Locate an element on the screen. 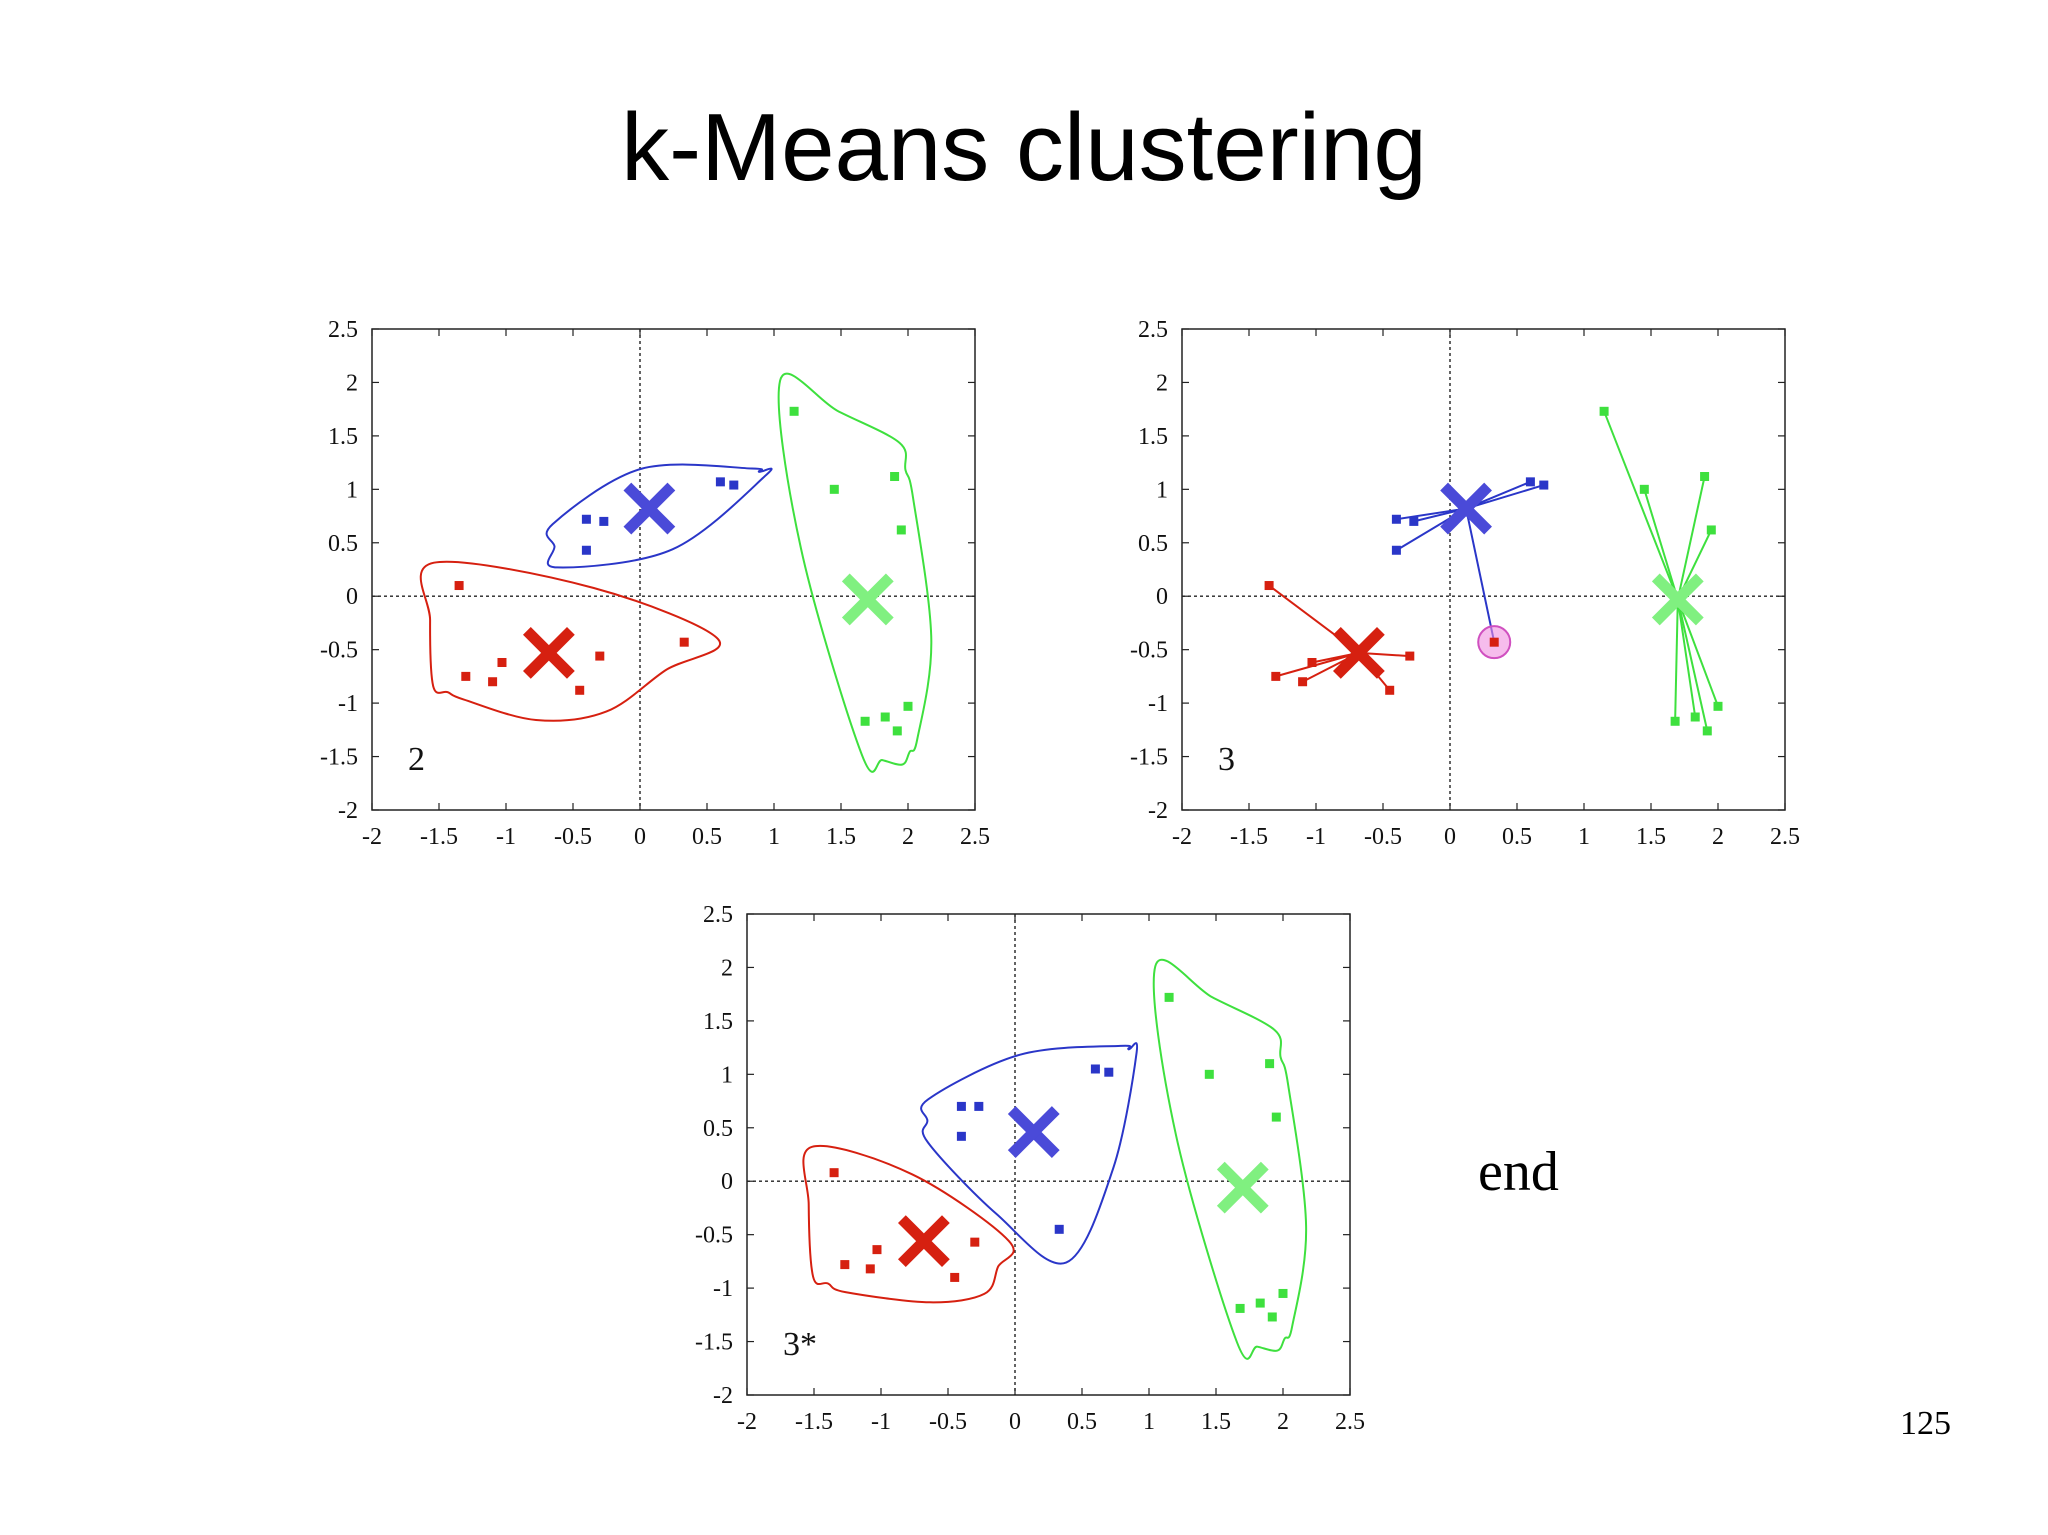 This screenshot has height=1535, width=2048. y-tick-label: -2 is located at coordinates (1158, 811).